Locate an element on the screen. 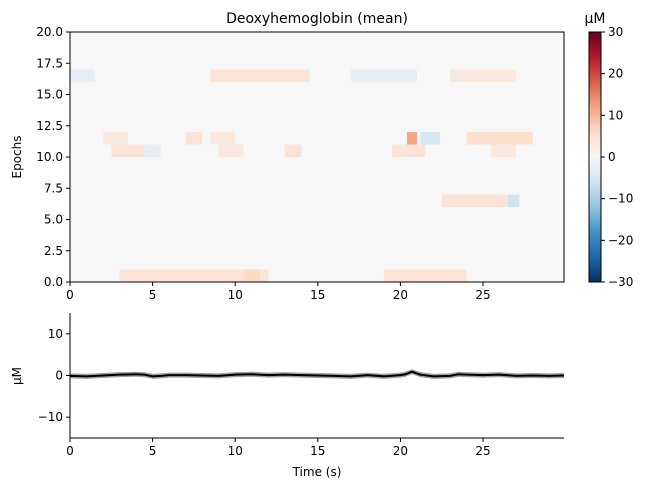 The image size is (650, 491). line-x-ticks: 0 5 10 15 20 25 is located at coordinates (278, 448).